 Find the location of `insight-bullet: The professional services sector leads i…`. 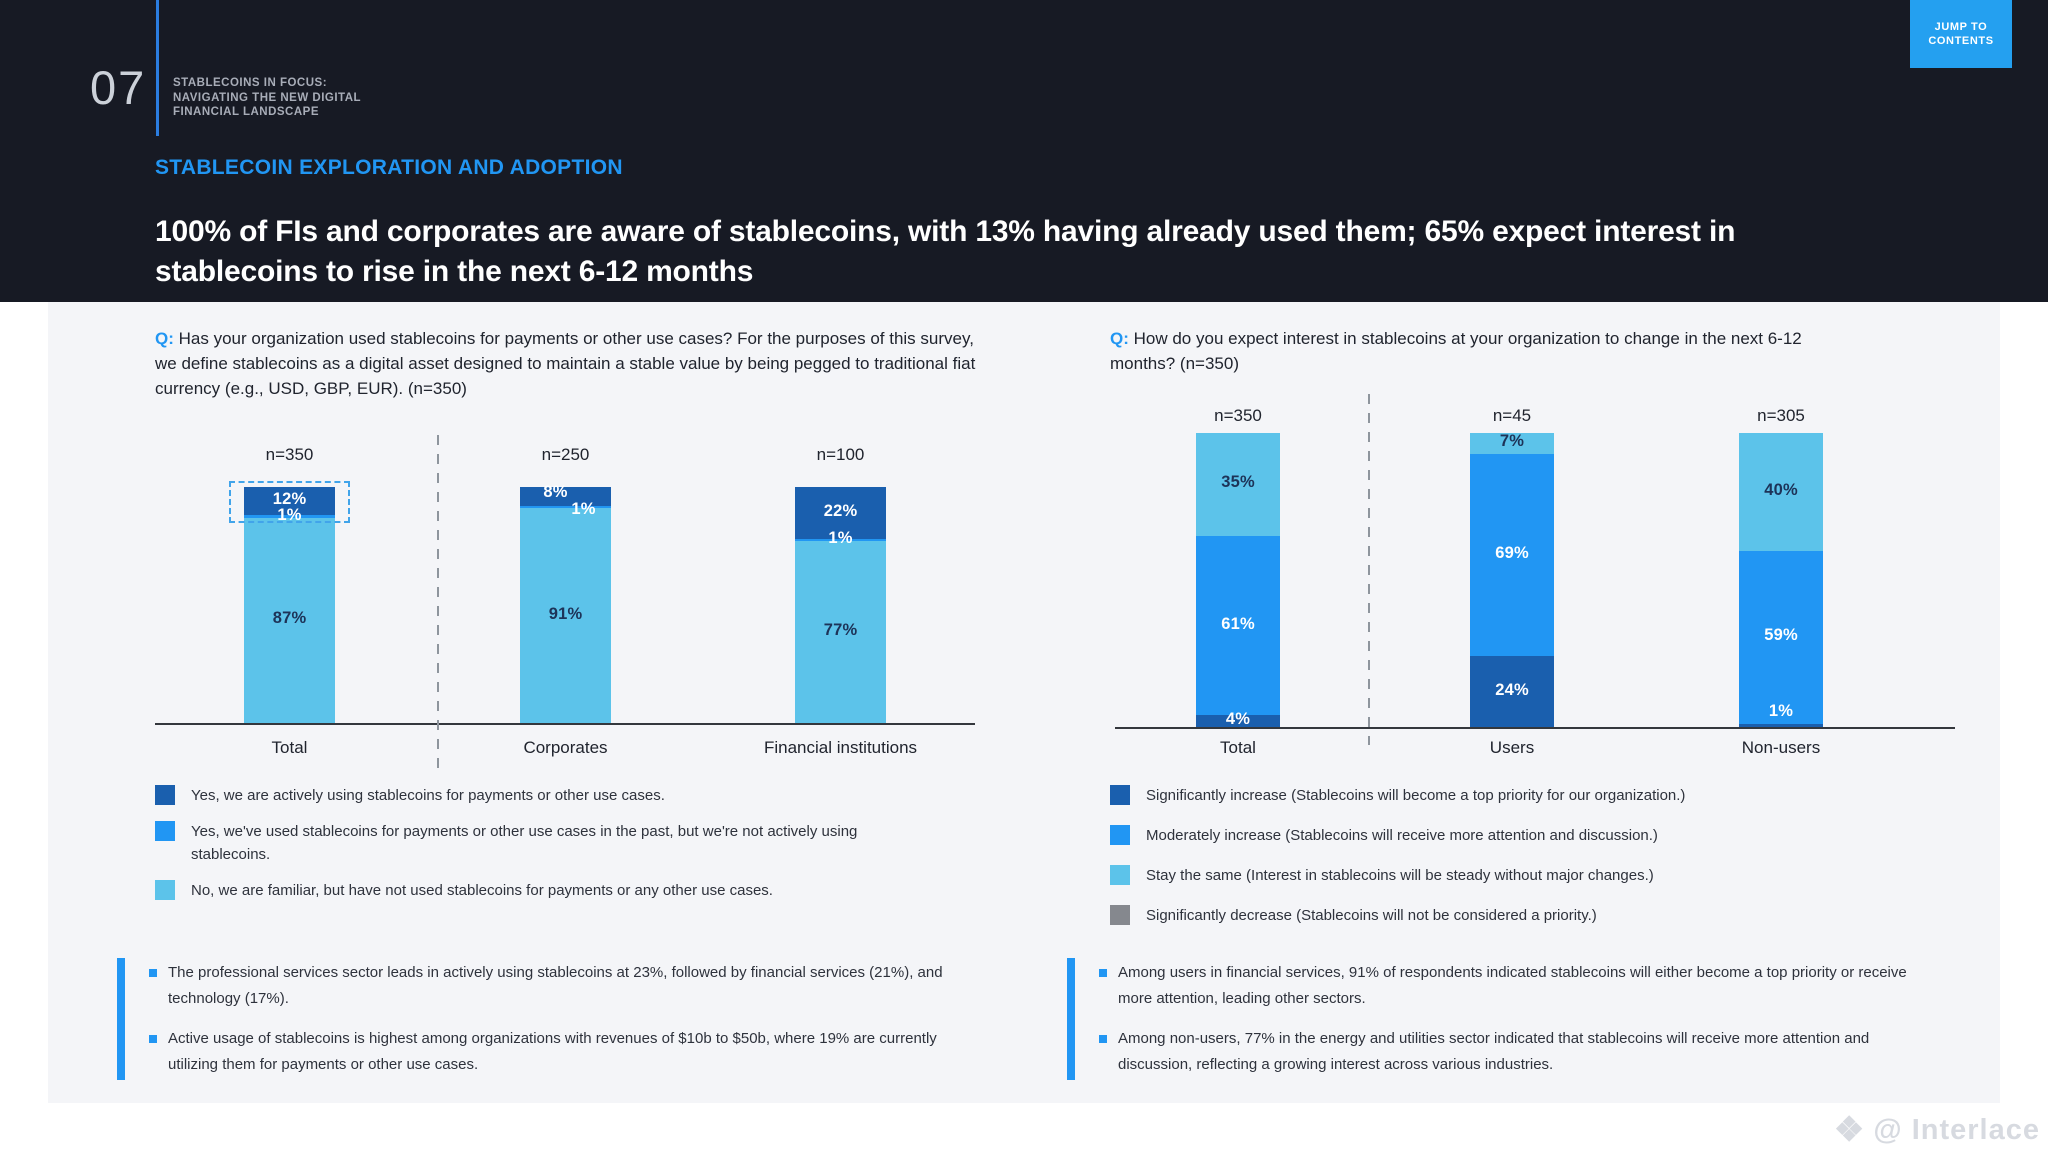

insight-bullet: The professional services sector leads i… is located at coordinates (548, 986).